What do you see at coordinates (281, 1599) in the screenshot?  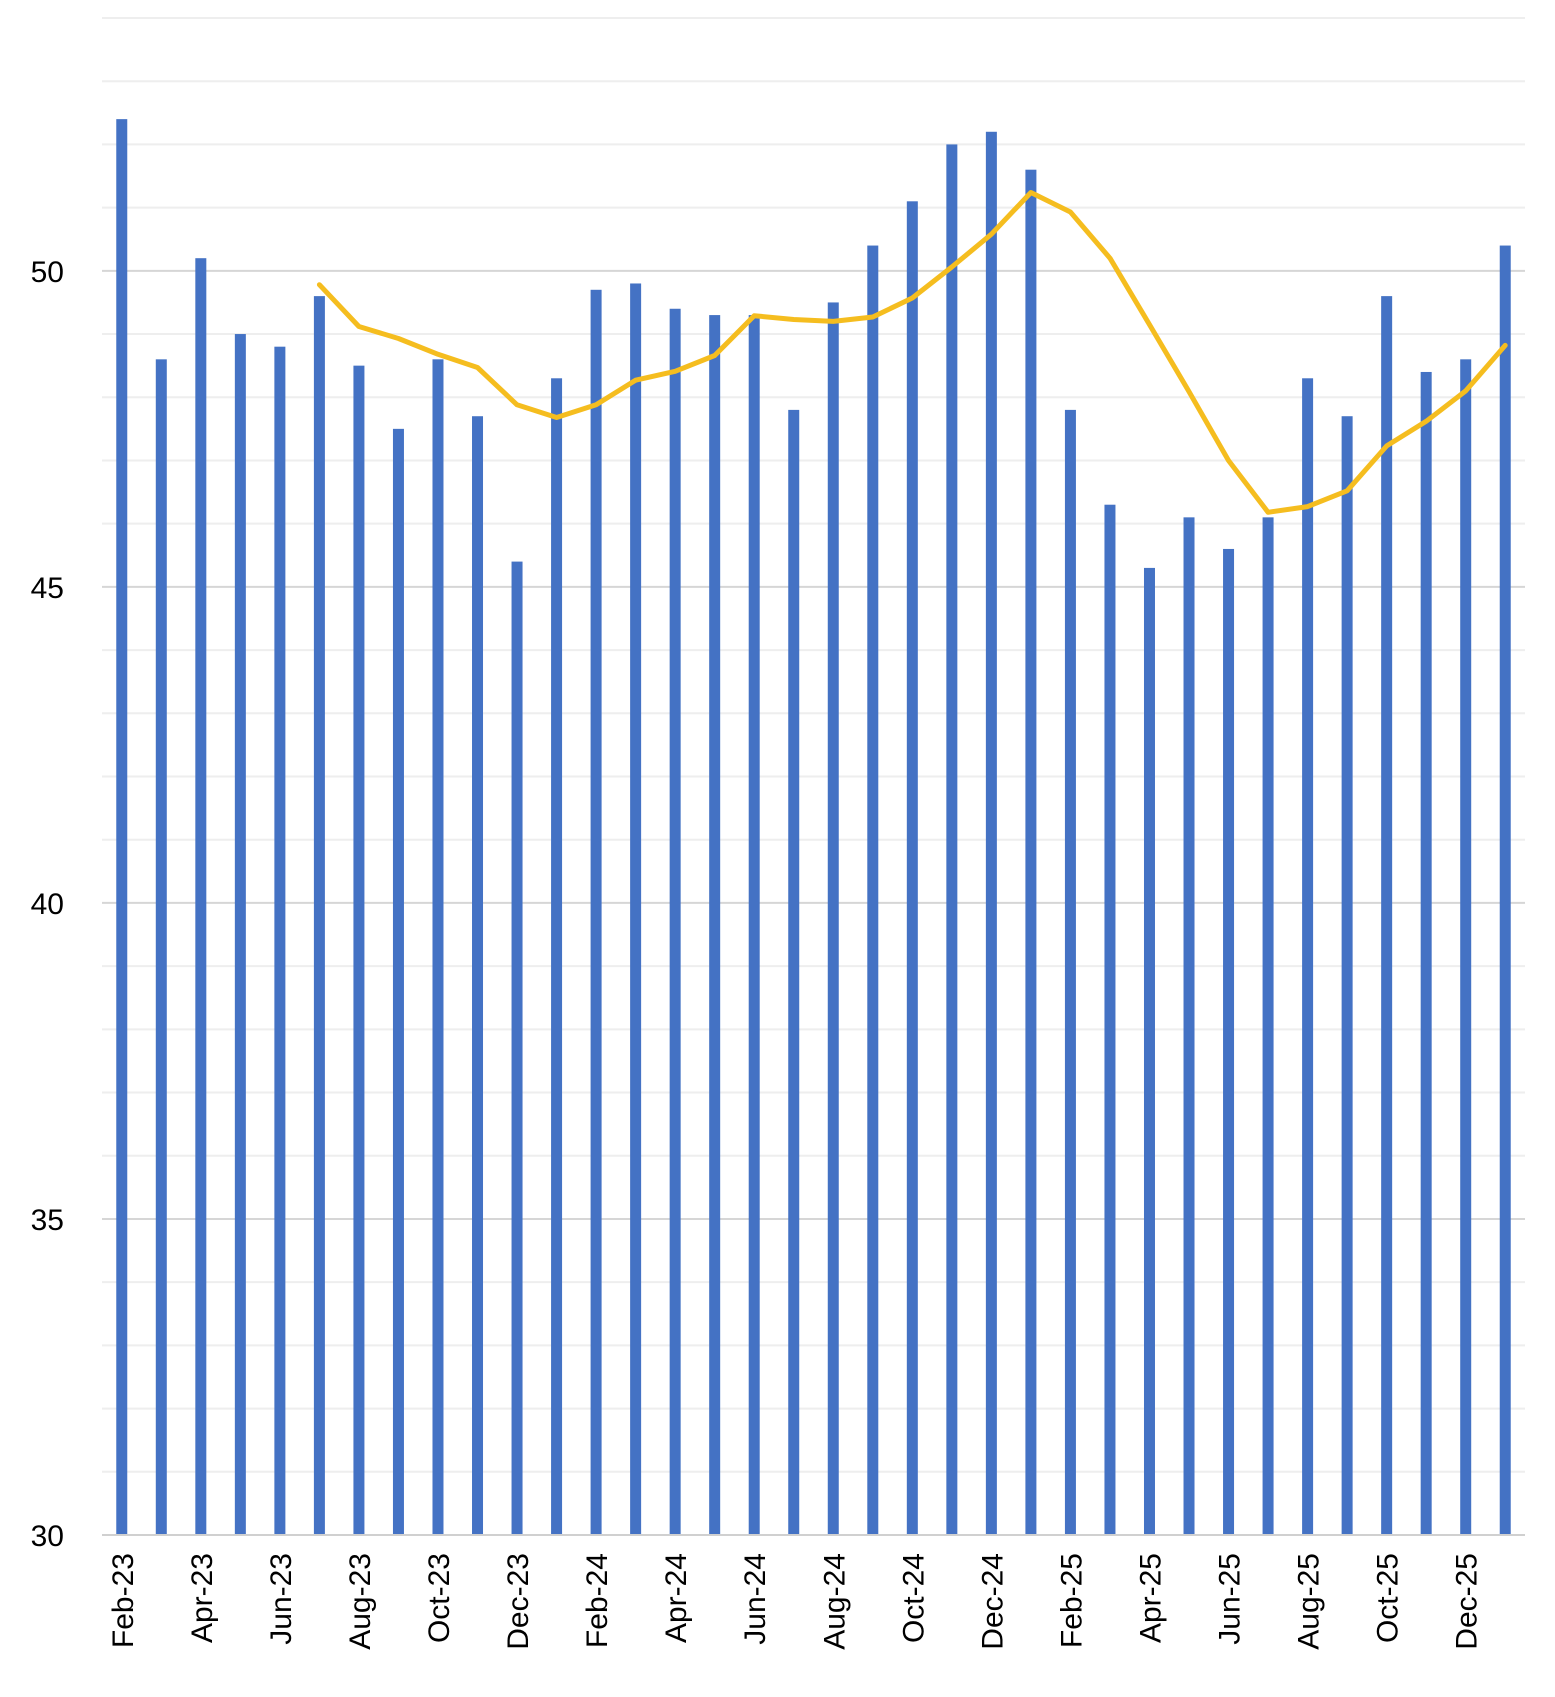 I see `x-tick-label: Jun-23` at bounding box center [281, 1599].